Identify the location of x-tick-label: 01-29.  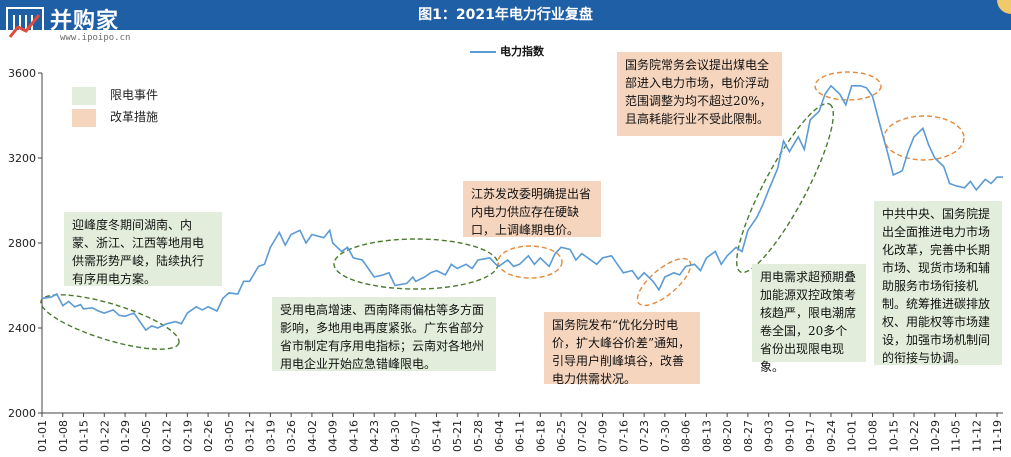
(125, 436).